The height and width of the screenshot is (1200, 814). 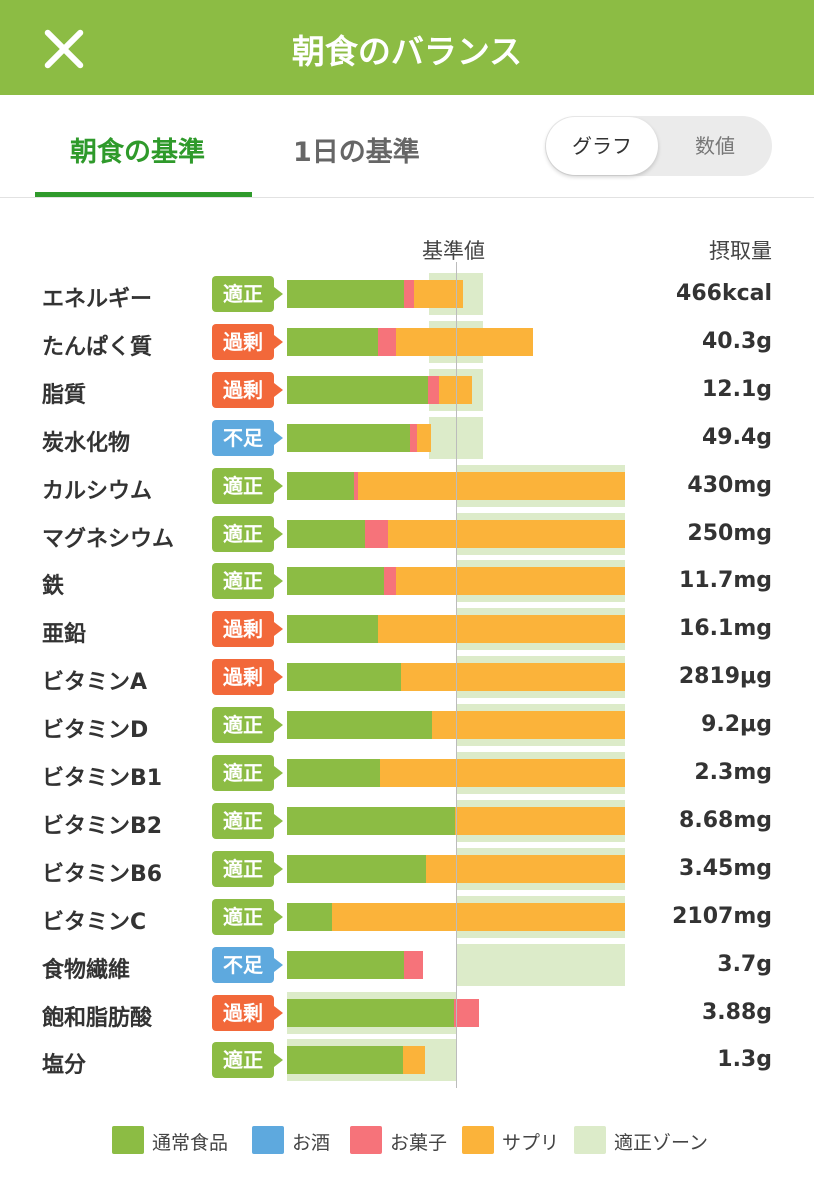 What do you see at coordinates (356, 152) in the screenshot?
I see `tab-daily-standard: 1日の基準` at bounding box center [356, 152].